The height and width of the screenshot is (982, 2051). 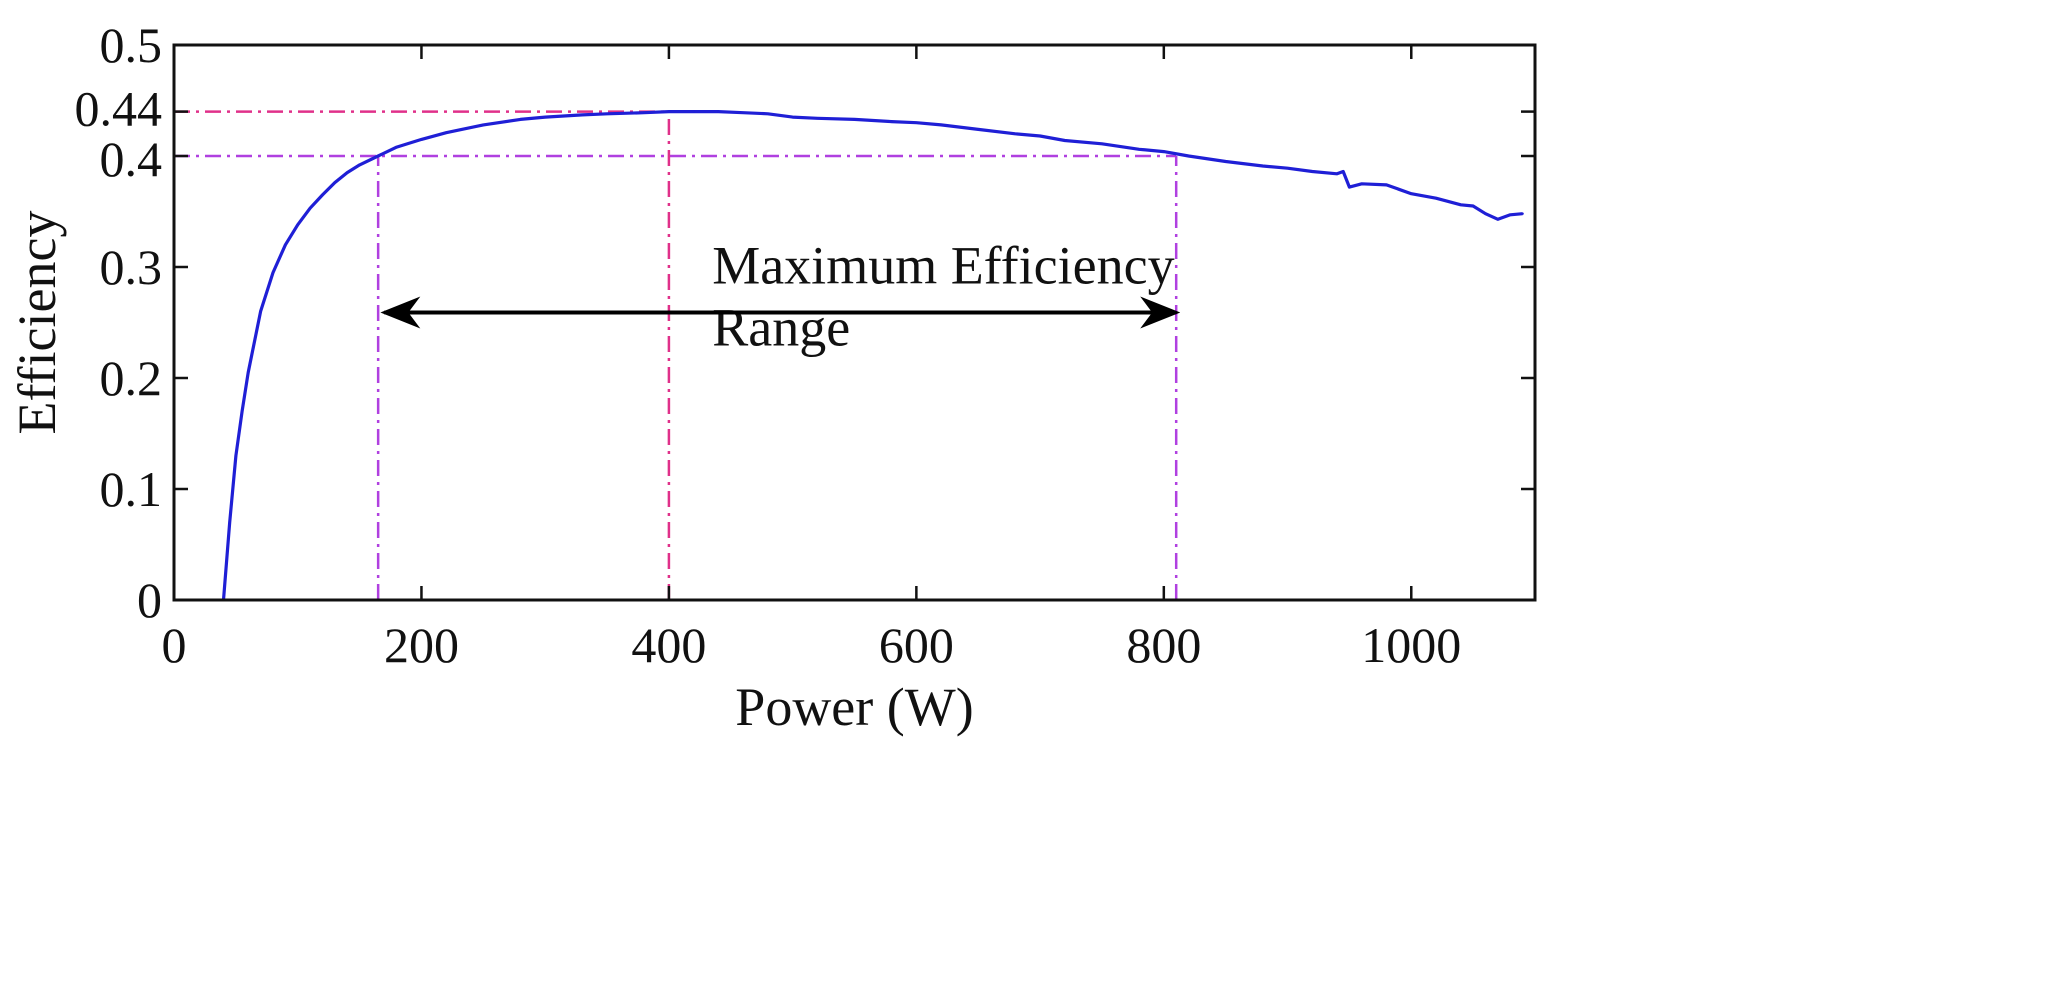 What do you see at coordinates (131, 378) in the screenshot?
I see `y-tick-label: 0.2` at bounding box center [131, 378].